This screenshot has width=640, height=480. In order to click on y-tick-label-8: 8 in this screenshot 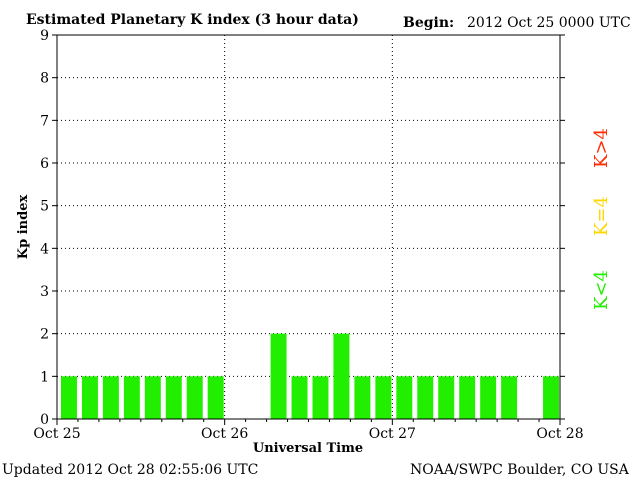, I will do `click(44, 79)`.